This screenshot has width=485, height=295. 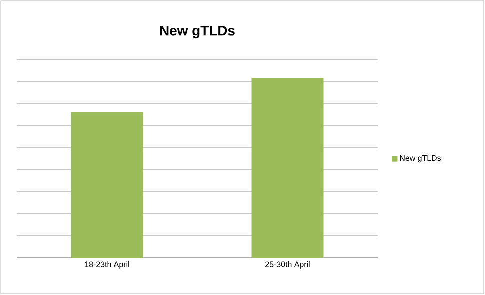 What do you see at coordinates (197, 32) in the screenshot?
I see `chart-title: New gTLDs` at bounding box center [197, 32].